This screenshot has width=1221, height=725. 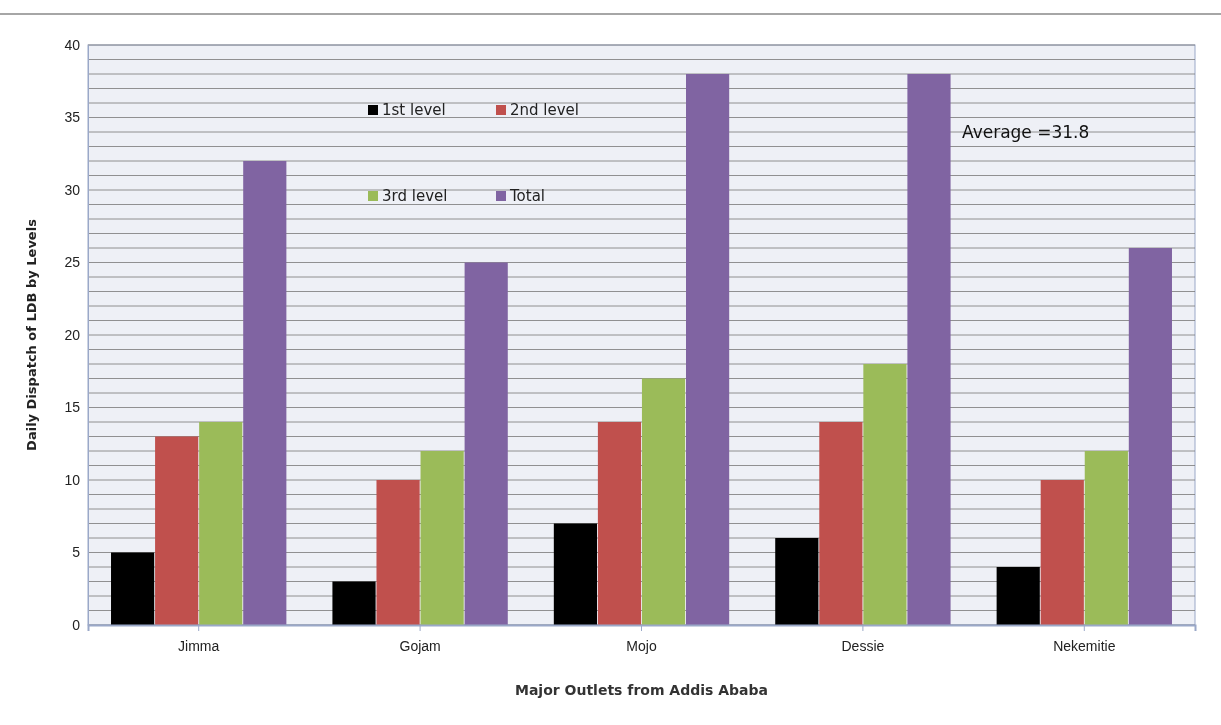 I want to click on y-tick-label: 35, so click(x=72, y=117).